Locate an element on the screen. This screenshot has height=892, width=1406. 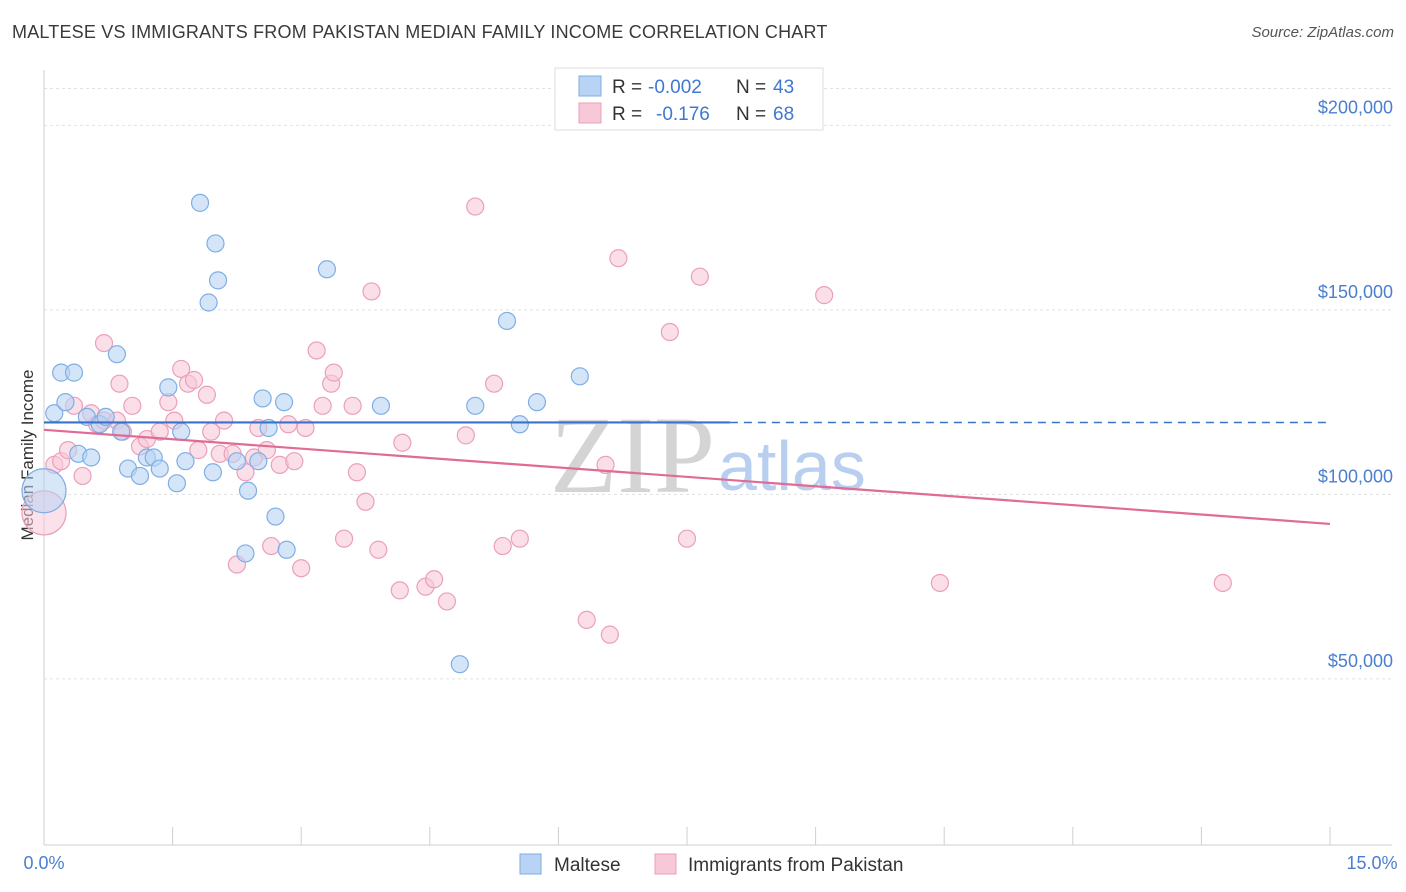
legend-n-value-maltese: 43 is located at coordinates (783, 87).